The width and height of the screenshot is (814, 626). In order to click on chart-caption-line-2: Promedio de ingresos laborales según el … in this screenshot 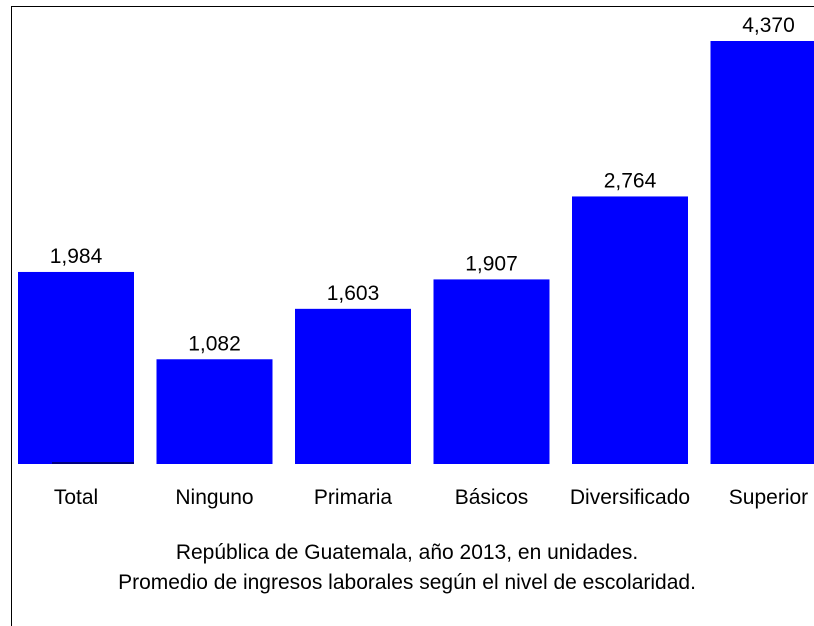, I will do `click(407, 583)`.